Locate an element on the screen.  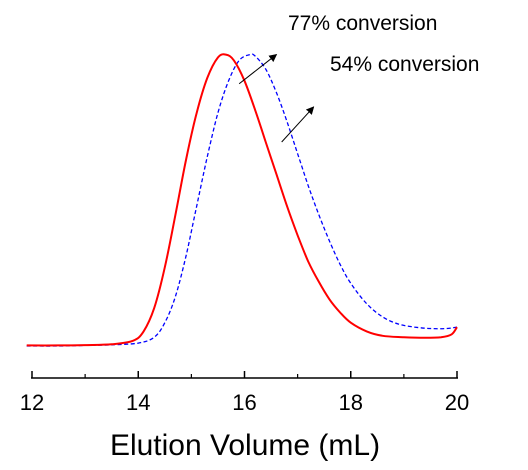
x-axis-ticks: 12 14 16 18 20 is located at coordinates (244, 393).